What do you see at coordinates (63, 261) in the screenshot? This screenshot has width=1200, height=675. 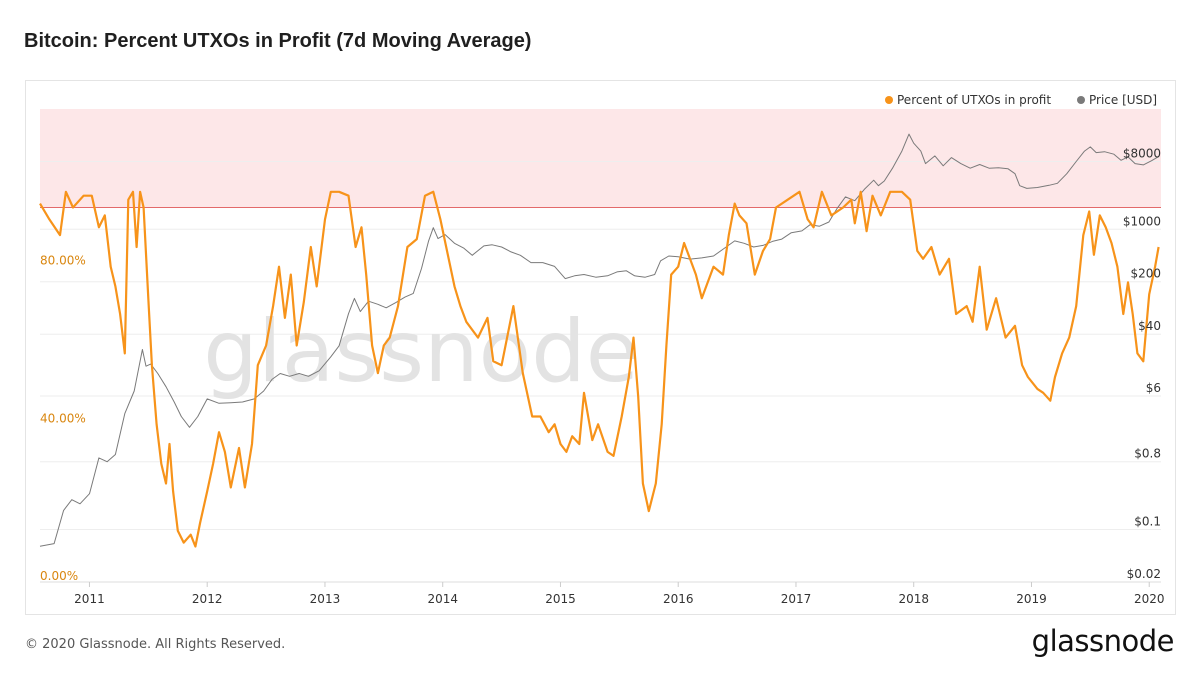 I see `left-tick-label: 80.00%` at bounding box center [63, 261].